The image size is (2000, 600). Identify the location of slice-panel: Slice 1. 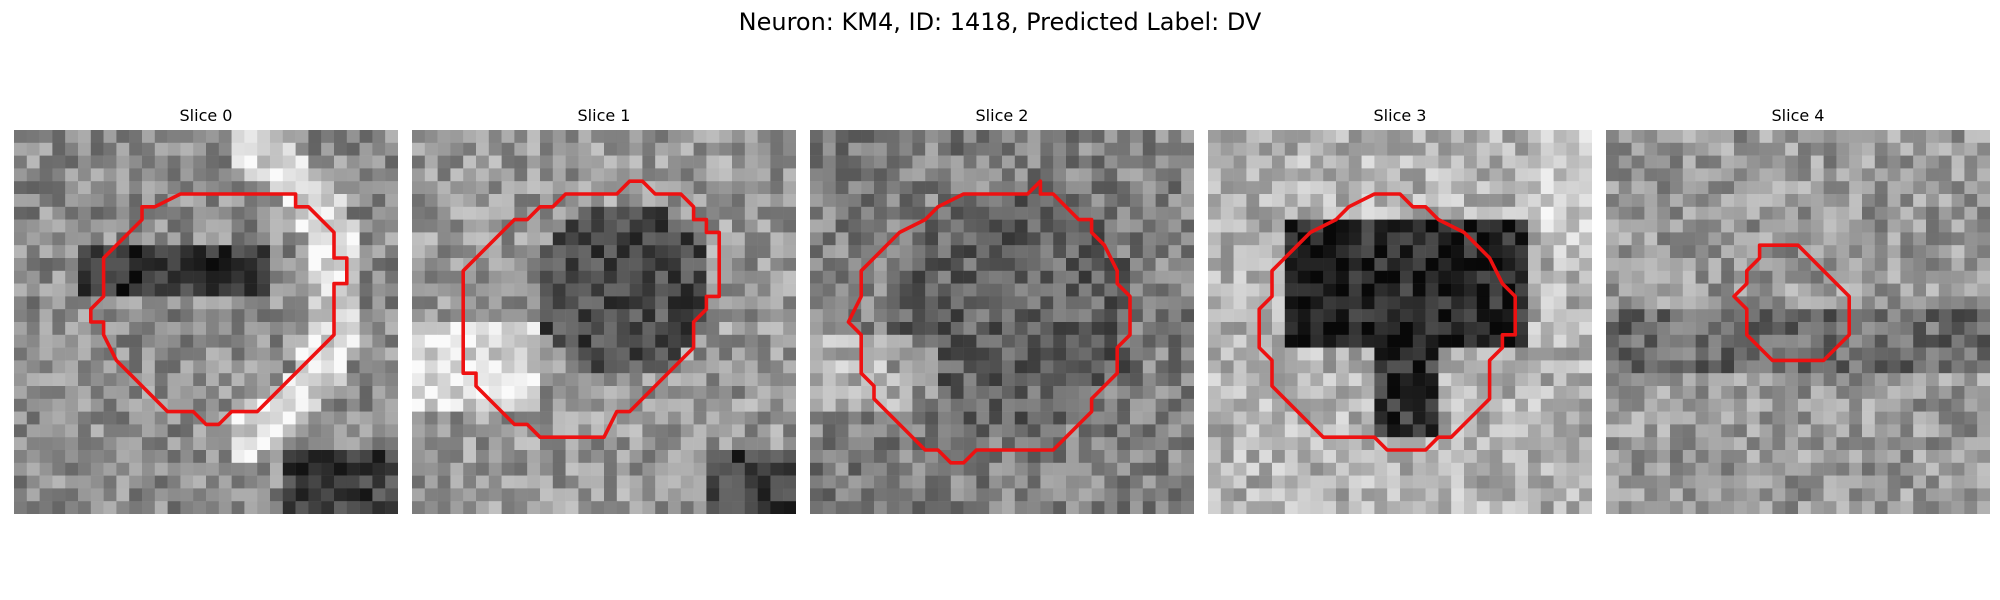
(604, 310).